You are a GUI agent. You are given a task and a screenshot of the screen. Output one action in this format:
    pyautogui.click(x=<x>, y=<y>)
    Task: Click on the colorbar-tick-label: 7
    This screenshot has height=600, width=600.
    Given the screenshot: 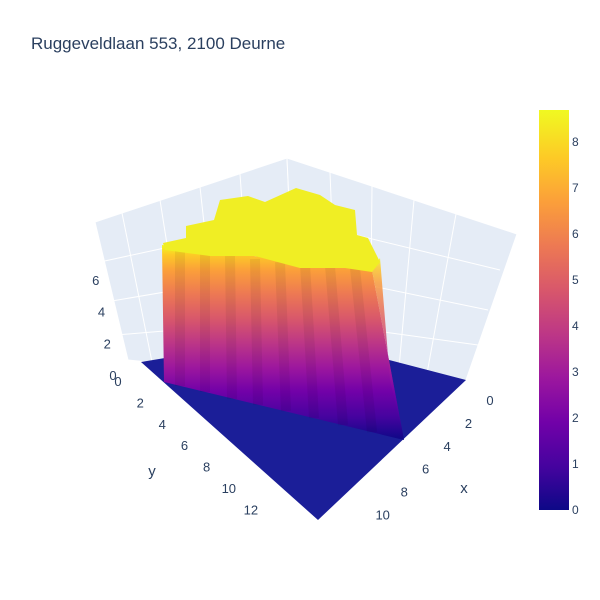 What is the action you would take?
    pyautogui.click(x=575, y=188)
    